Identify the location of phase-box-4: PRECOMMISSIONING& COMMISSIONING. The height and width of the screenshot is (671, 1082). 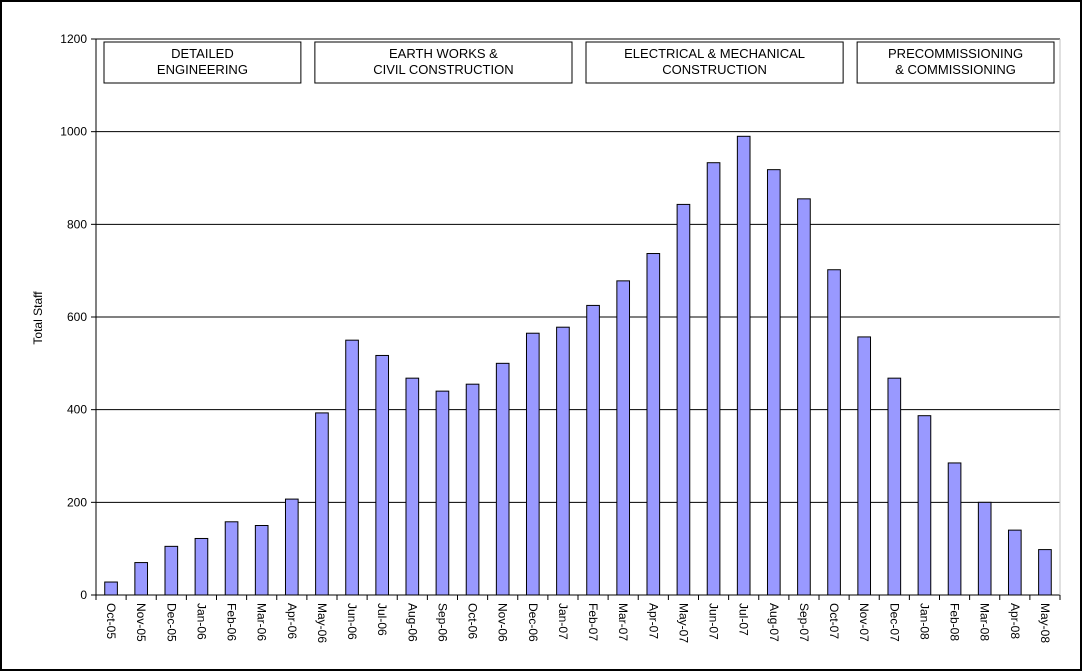
(955, 62).